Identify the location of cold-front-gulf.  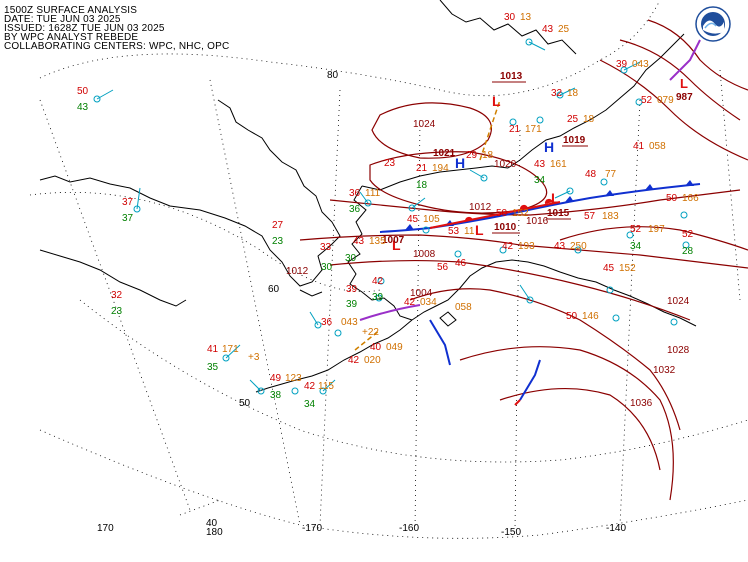
(530, 380).